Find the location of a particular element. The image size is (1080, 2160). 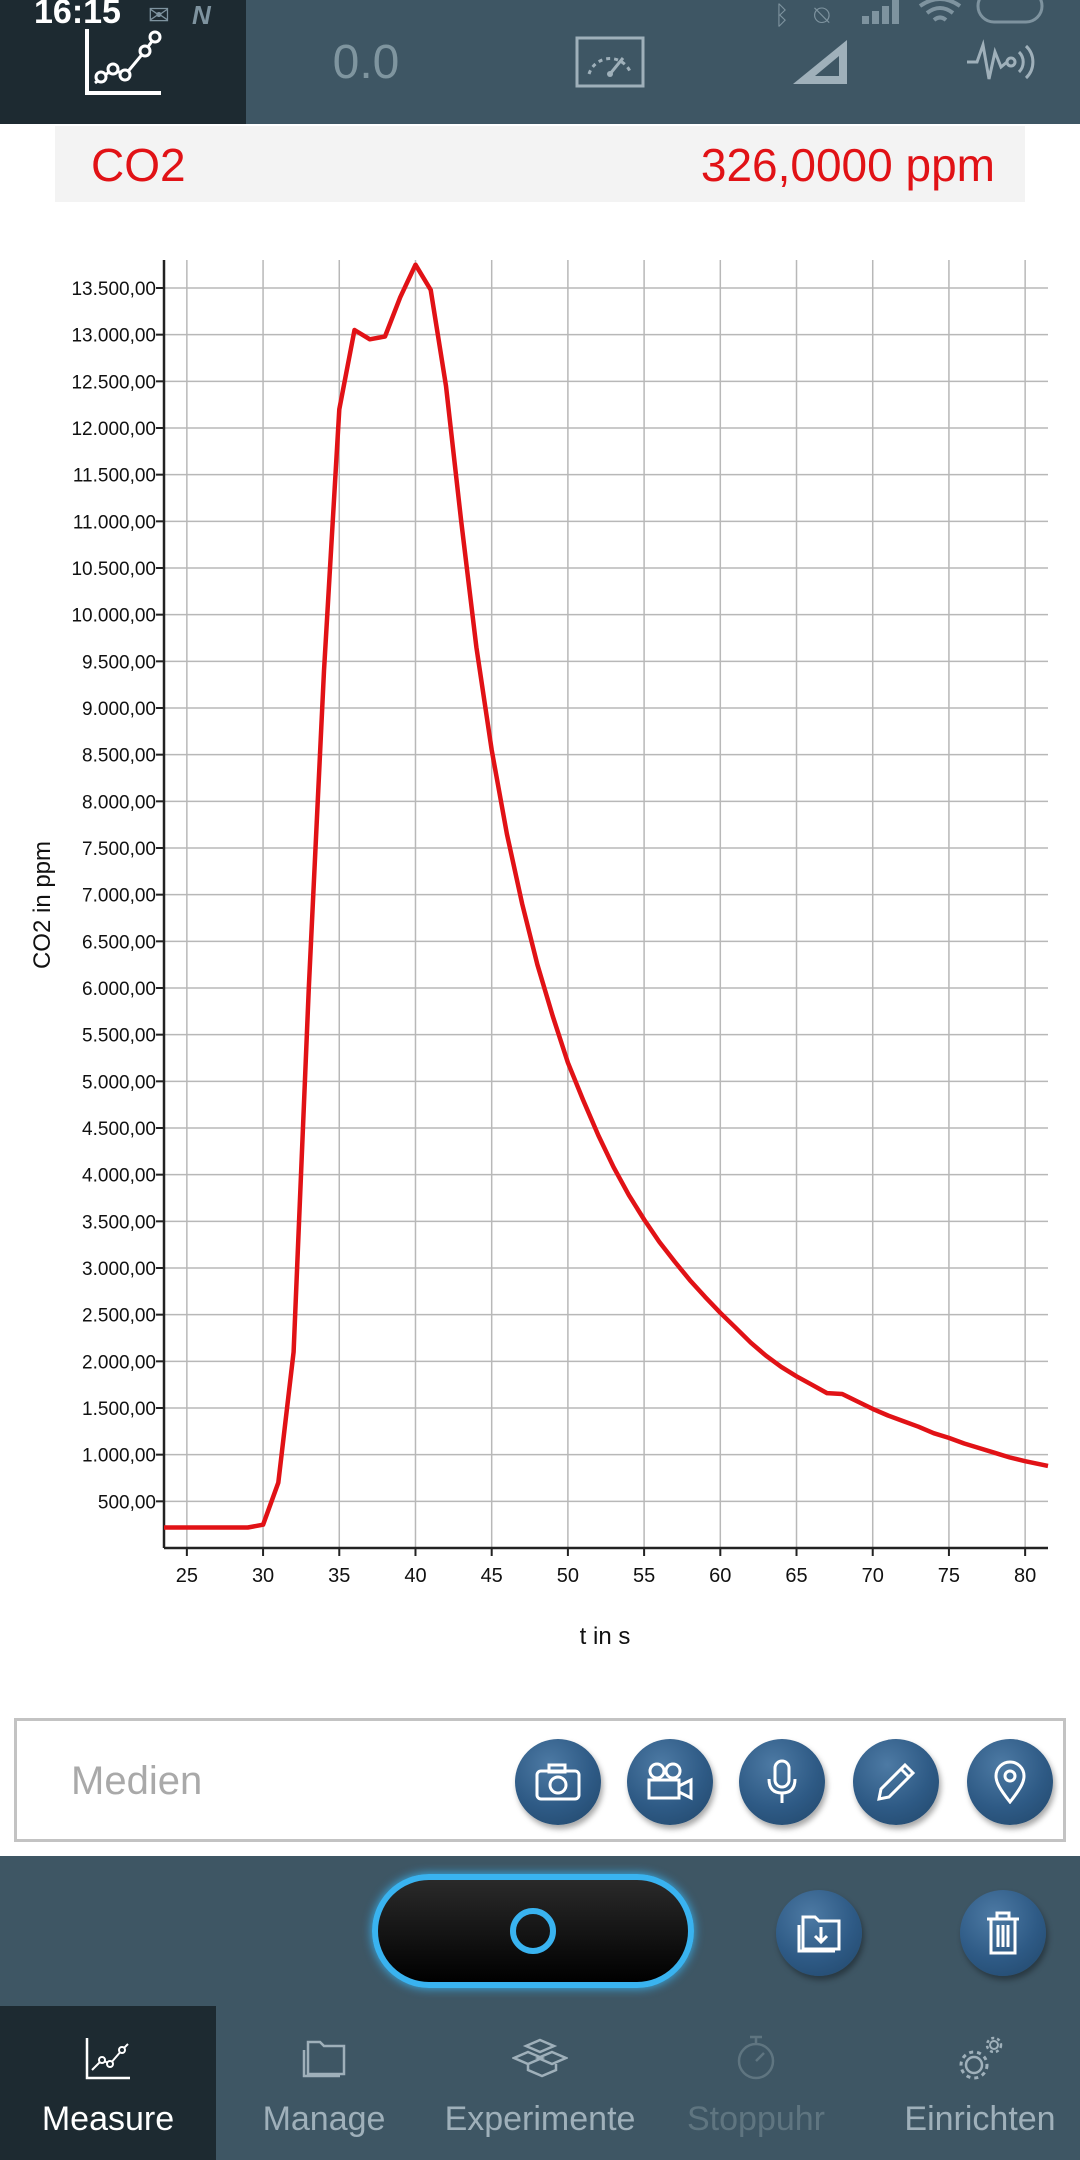

x-tick-label: 35 is located at coordinates (339, 1576).